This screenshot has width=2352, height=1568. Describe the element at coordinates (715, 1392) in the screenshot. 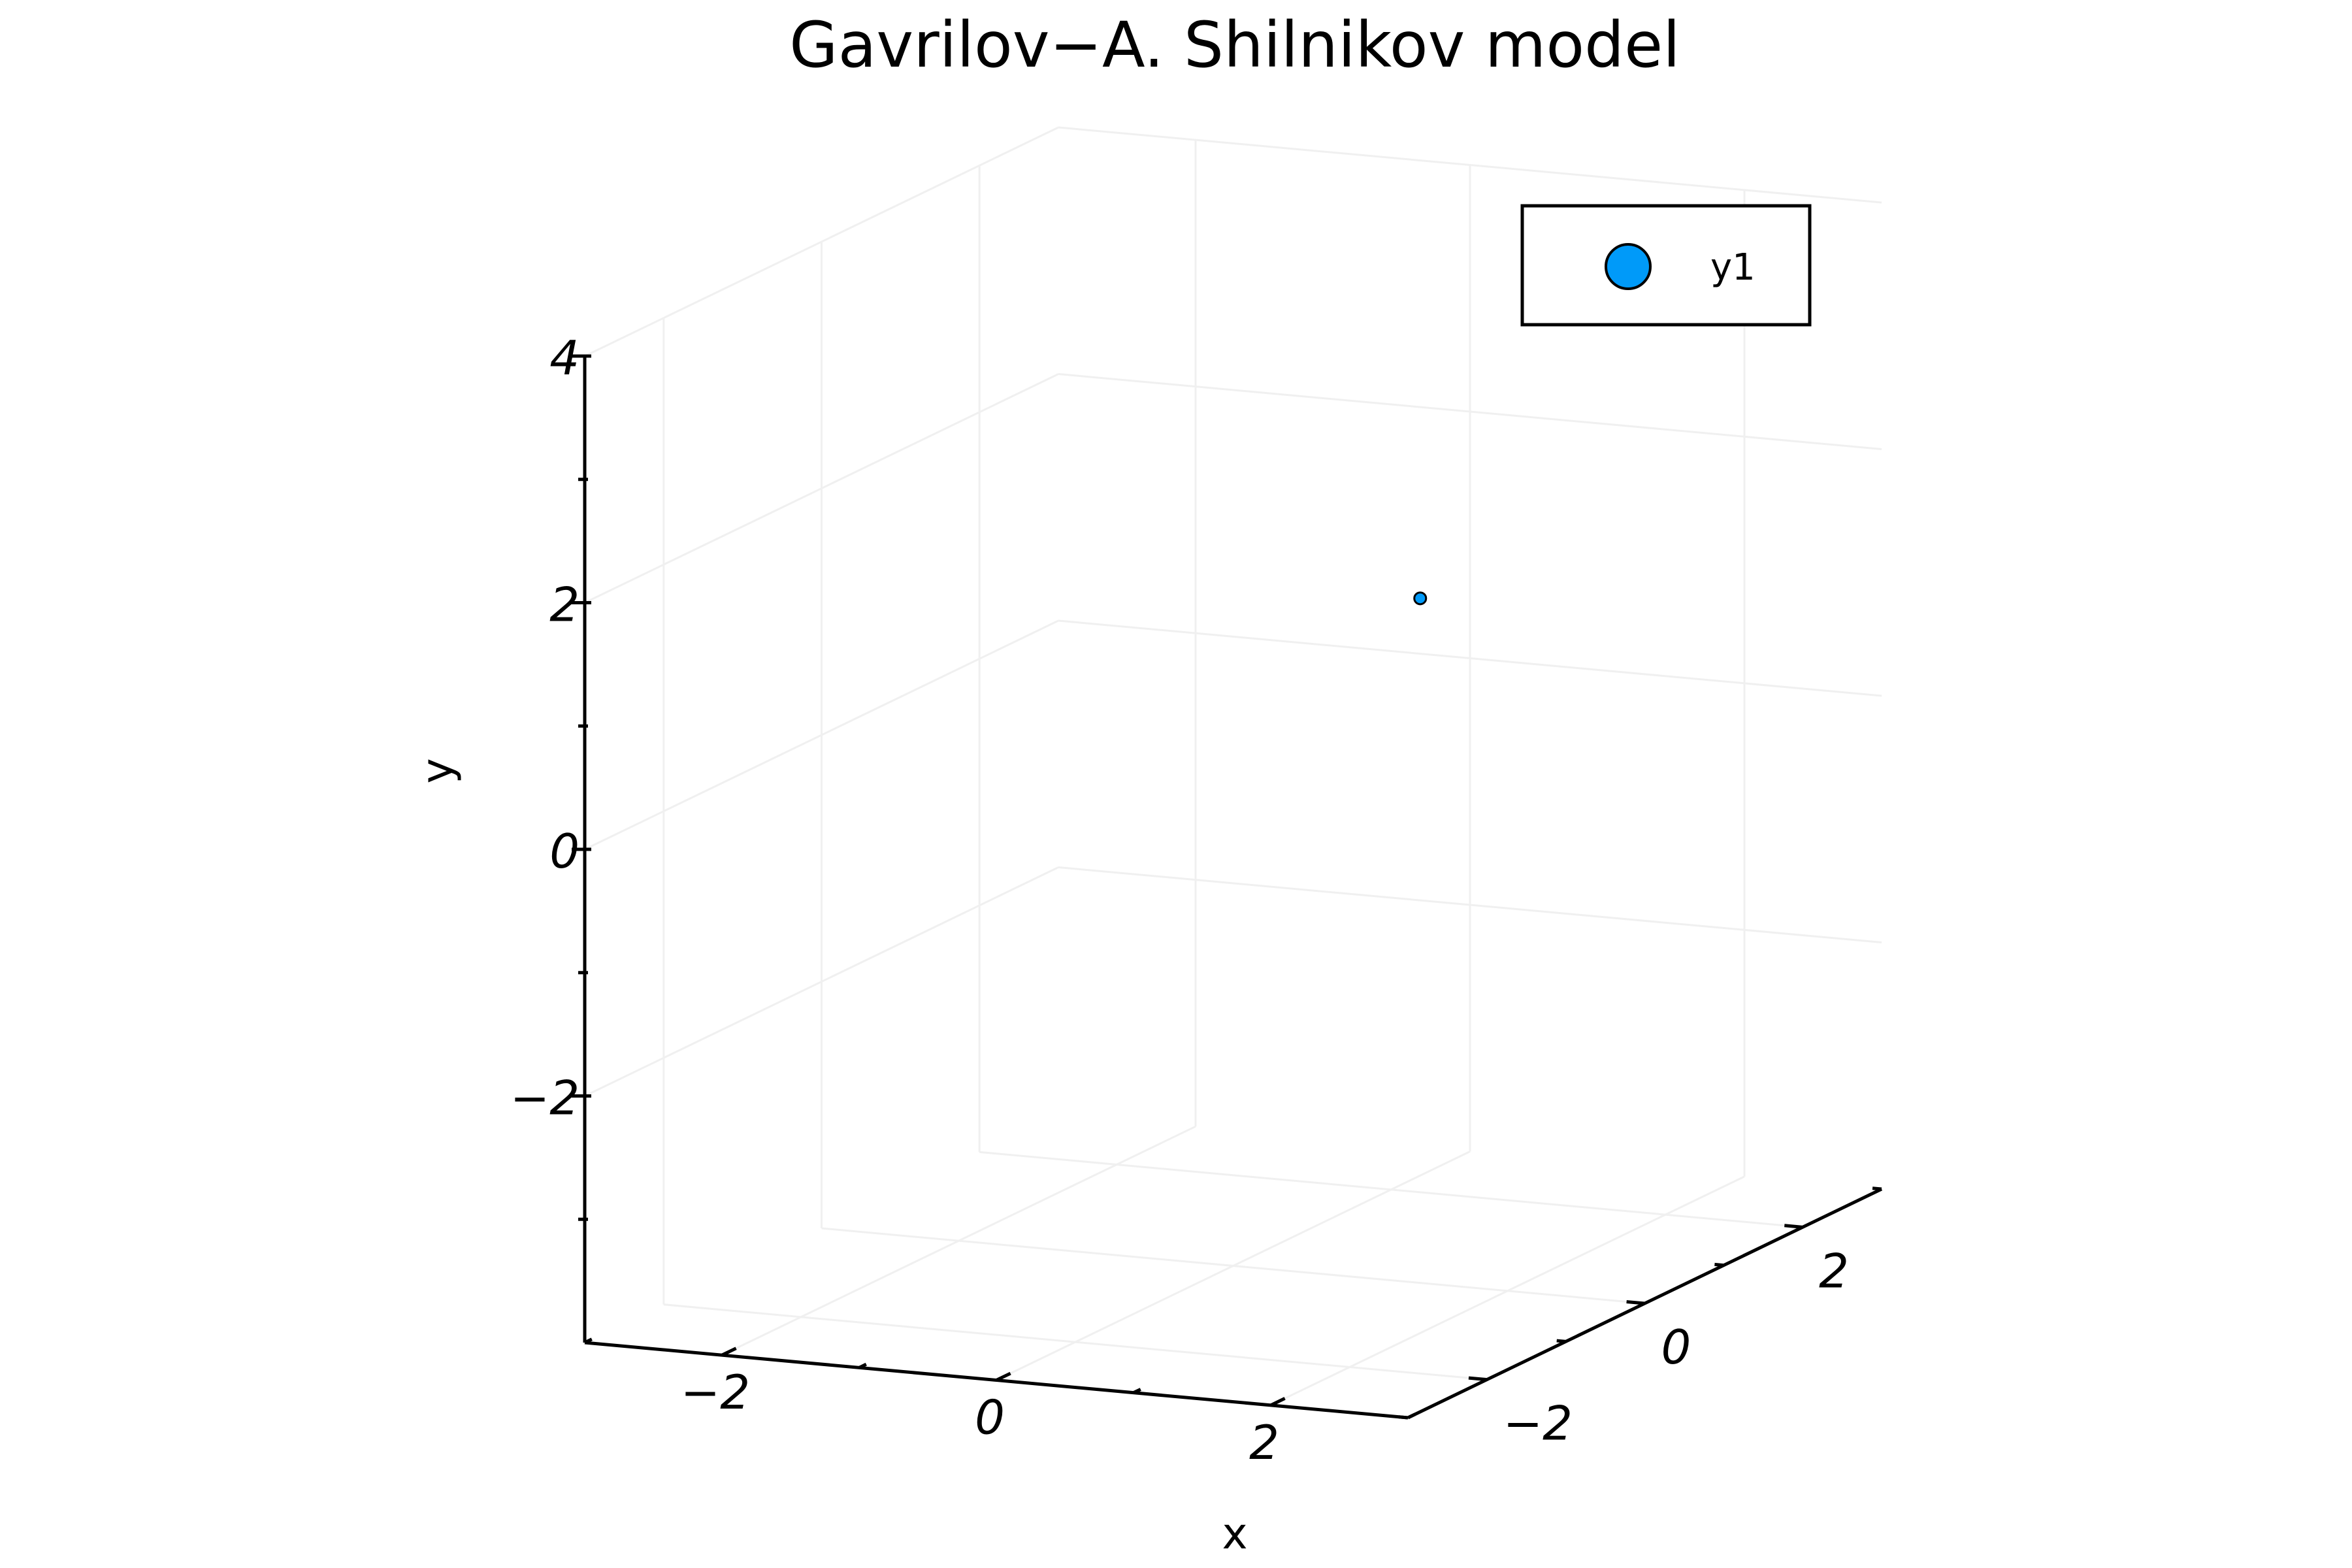

I see `x-tick-label: −2` at that location.